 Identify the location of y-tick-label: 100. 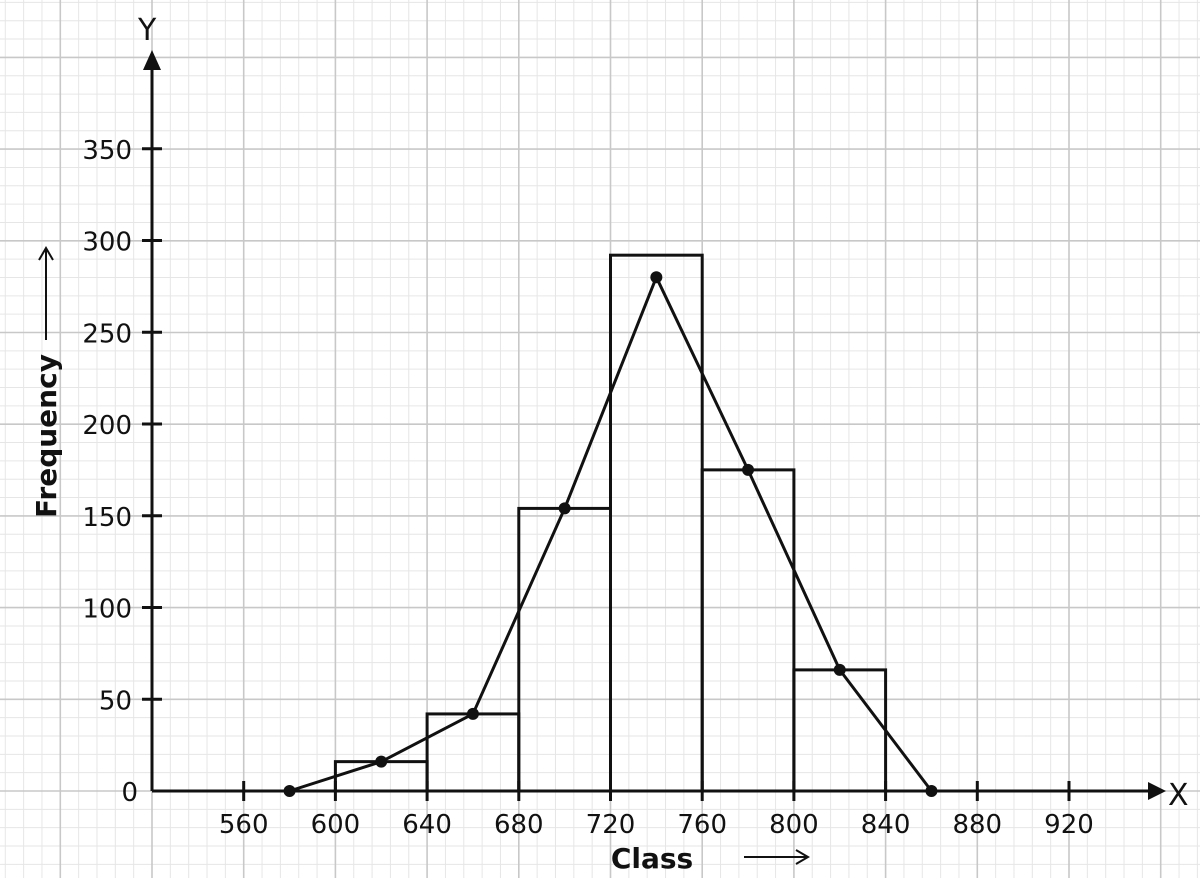
(107, 610).